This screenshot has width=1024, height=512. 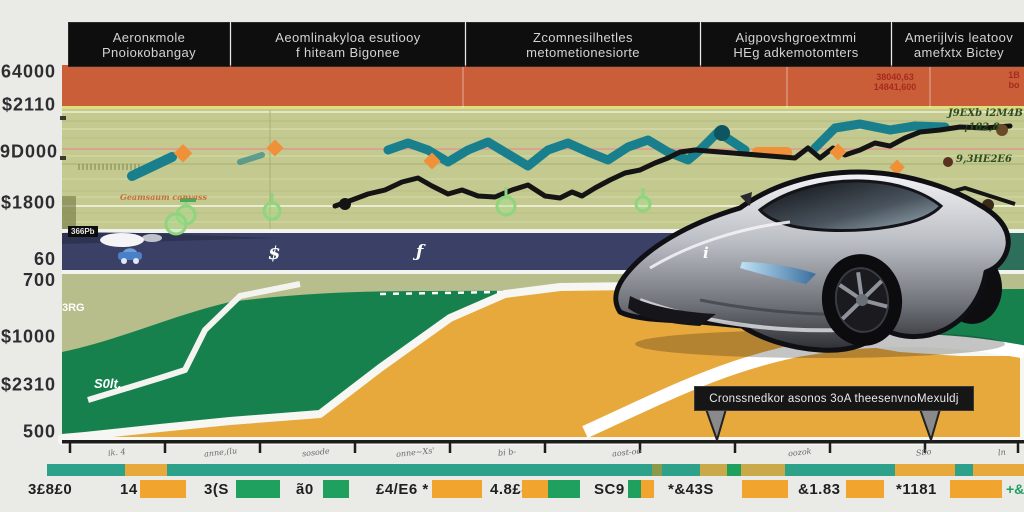 What do you see at coordinates (507, 452) in the screenshot?
I see `x-tick-label: bi b-` at bounding box center [507, 452].